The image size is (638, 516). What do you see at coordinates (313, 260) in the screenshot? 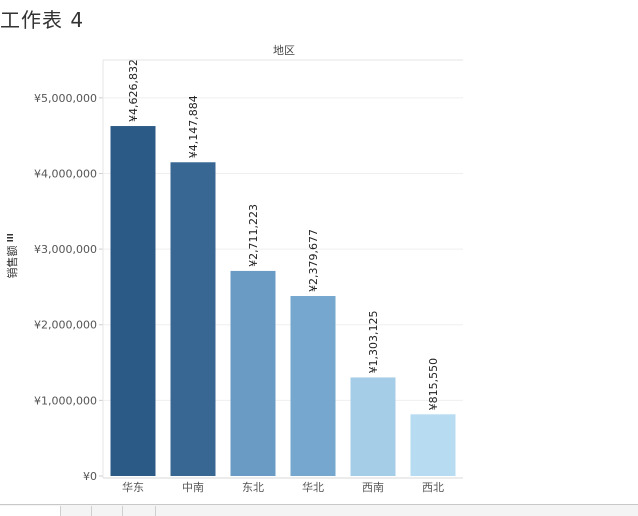
I see `data-label: ¥2,379,677` at bounding box center [313, 260].